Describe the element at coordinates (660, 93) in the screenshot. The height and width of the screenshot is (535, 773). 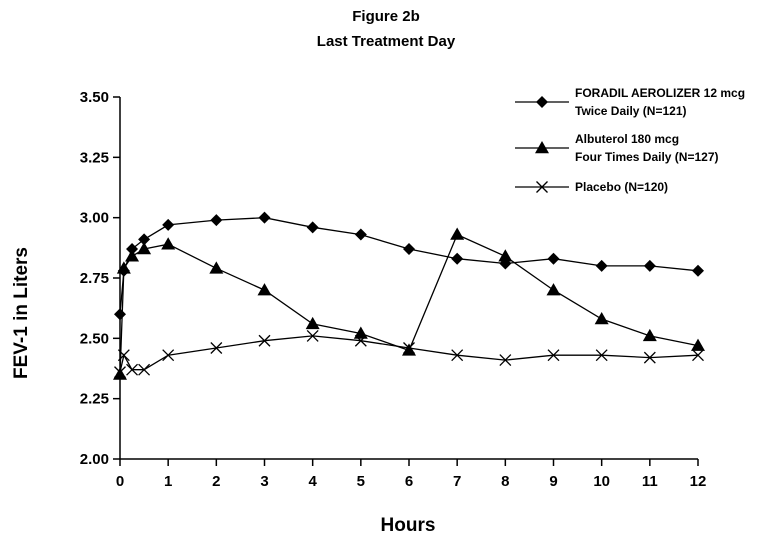
I see `legend-label: FORADIL AEROLIZER 12 mcg` at that location.